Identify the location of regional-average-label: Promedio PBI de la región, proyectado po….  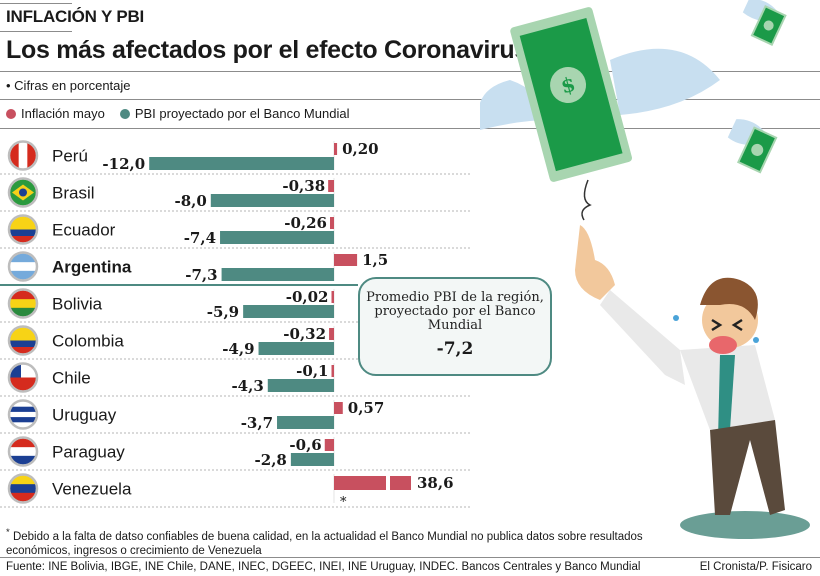
(455, 311).